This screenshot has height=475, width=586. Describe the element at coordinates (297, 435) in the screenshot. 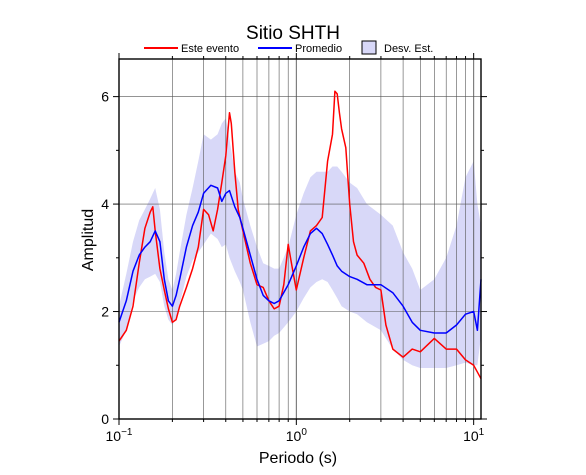

I see `x-tick-label: 10⁰` at that location.